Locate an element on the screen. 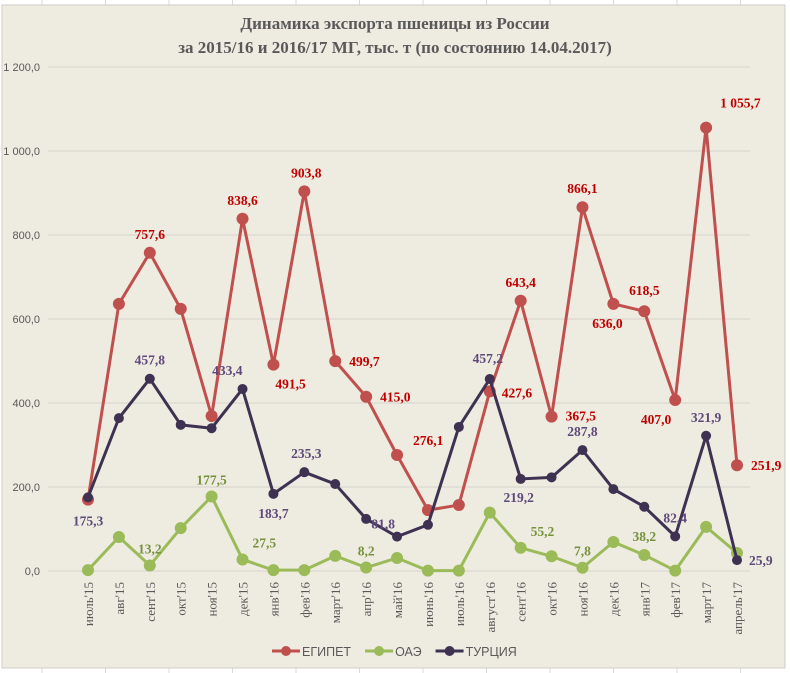  x-tick-label: окт'16 is located at coordinates (552, 599).